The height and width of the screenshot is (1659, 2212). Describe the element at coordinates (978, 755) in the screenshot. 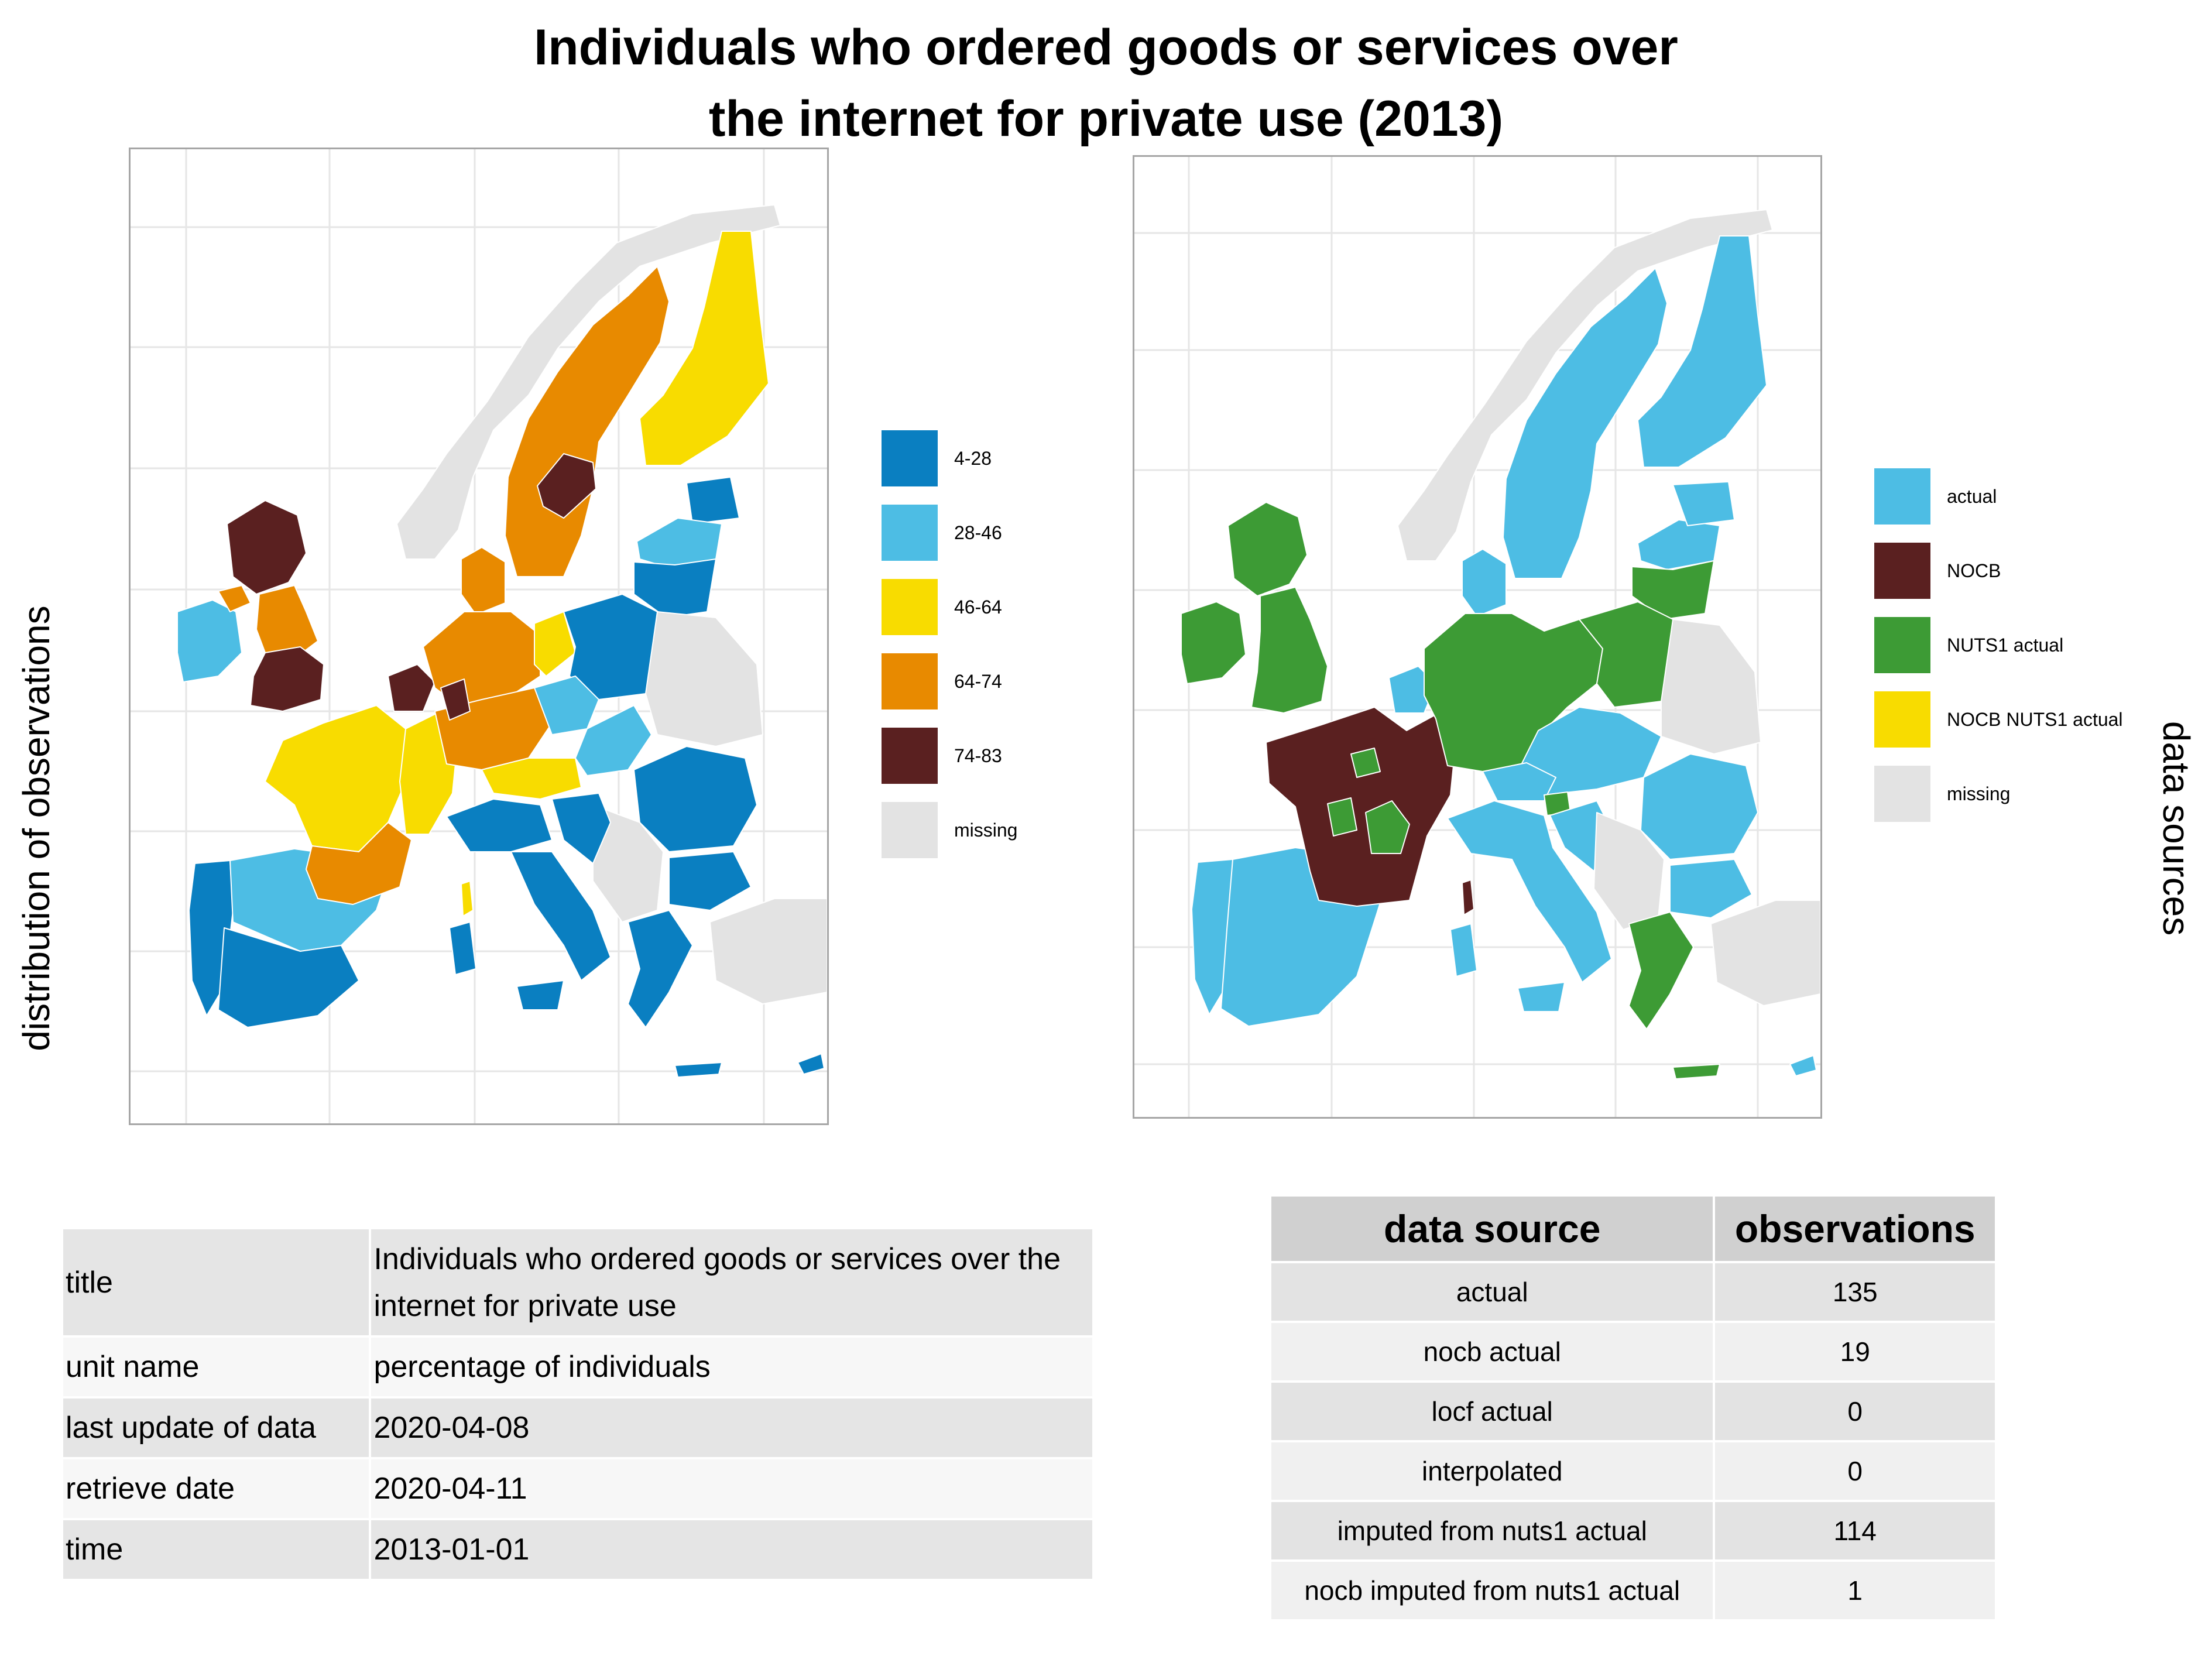

I see `legend-label: 74-83` at that location.